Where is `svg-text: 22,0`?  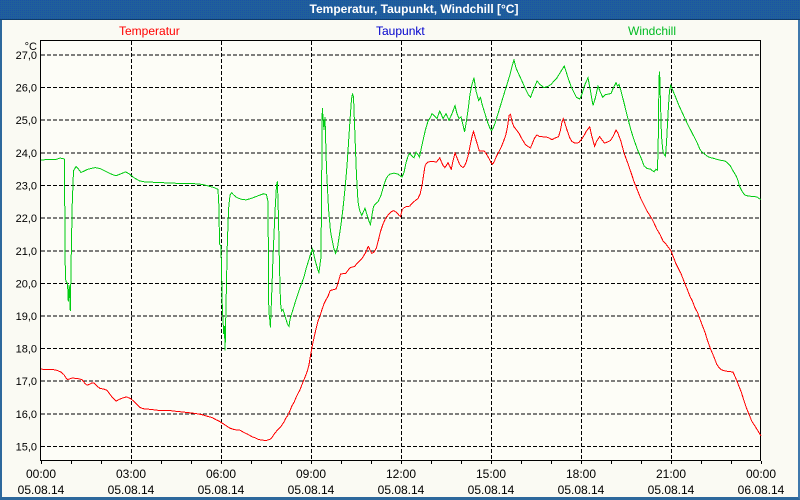
svg-text: 22,0 is located at coordinates (26, 219).